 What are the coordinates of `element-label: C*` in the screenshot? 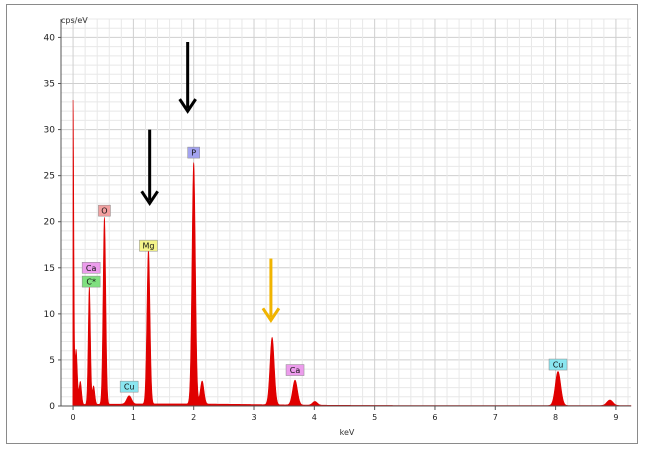 It's located at (91, 282).